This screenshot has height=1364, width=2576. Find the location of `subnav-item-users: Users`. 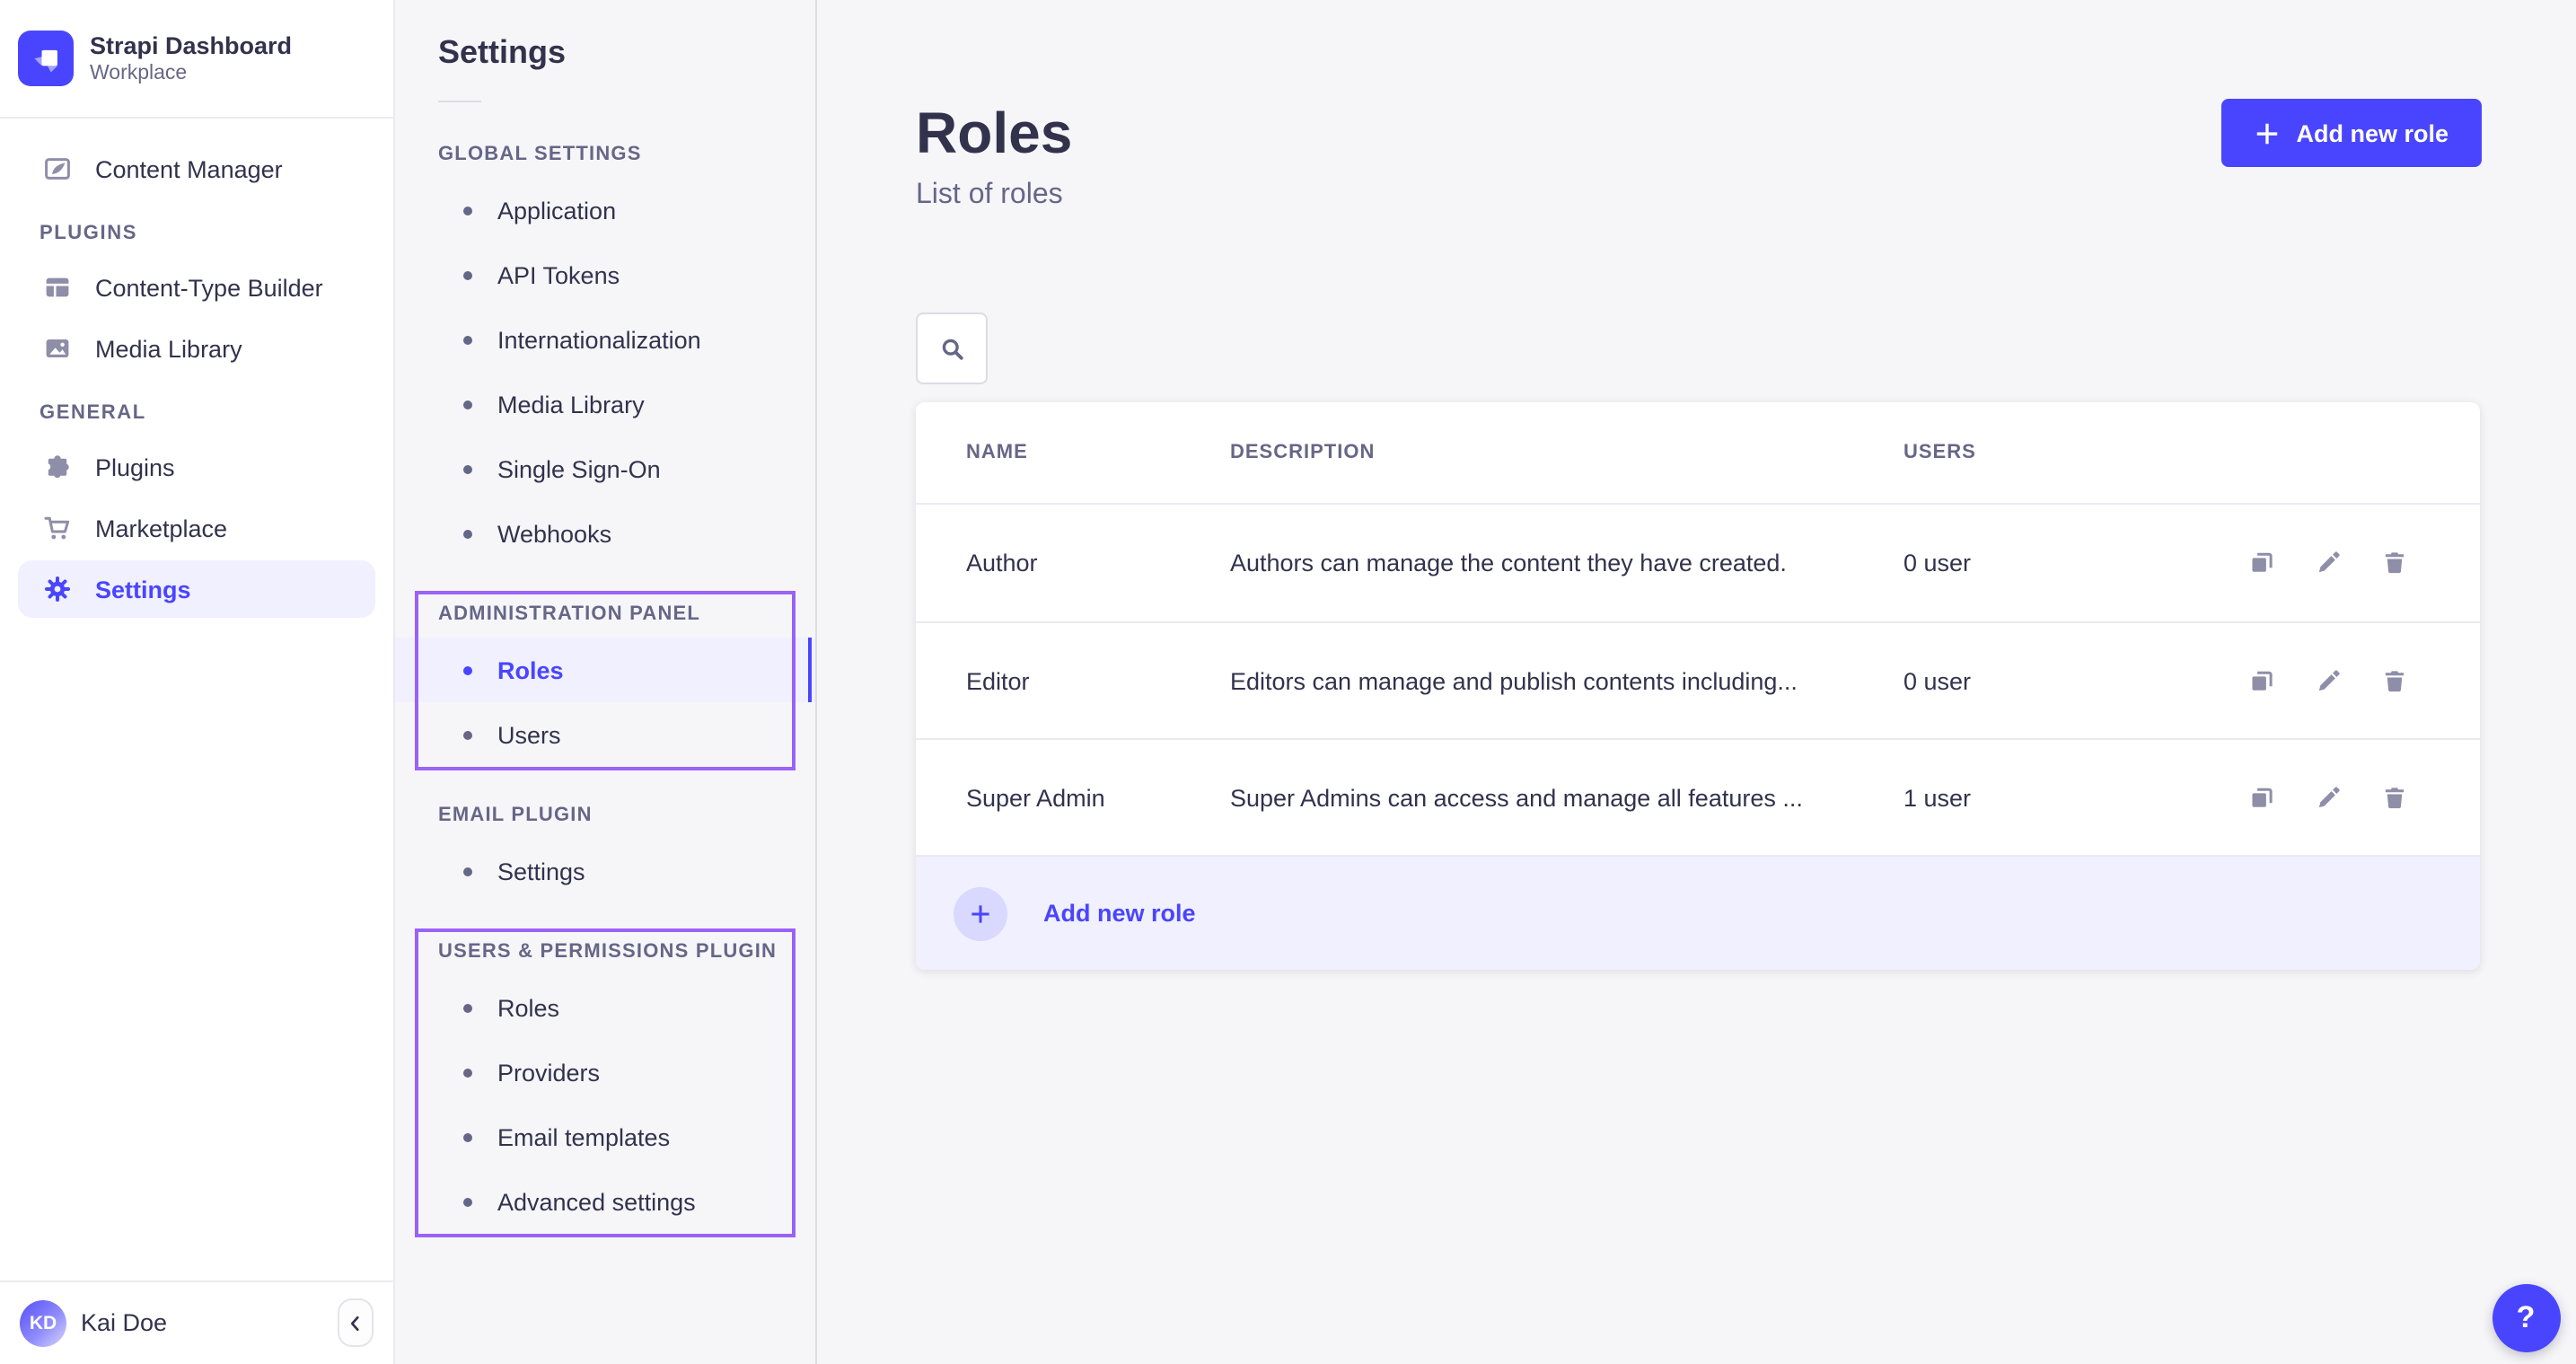

subnav-item-users: Users is located at coordinates (605, 734).